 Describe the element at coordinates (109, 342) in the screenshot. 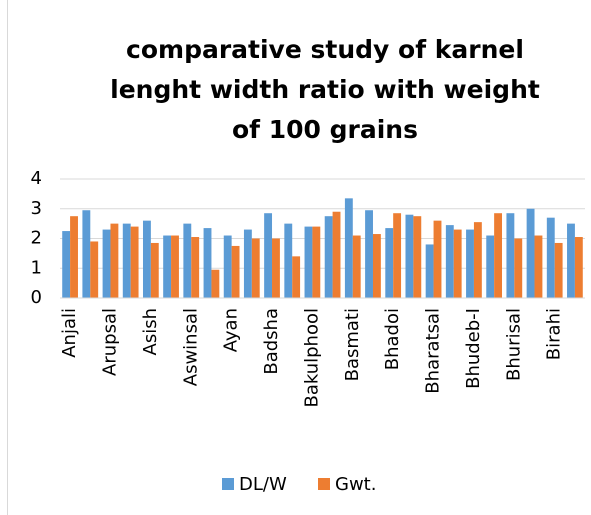

I see `x-tick-label: Arupsal` at that location.